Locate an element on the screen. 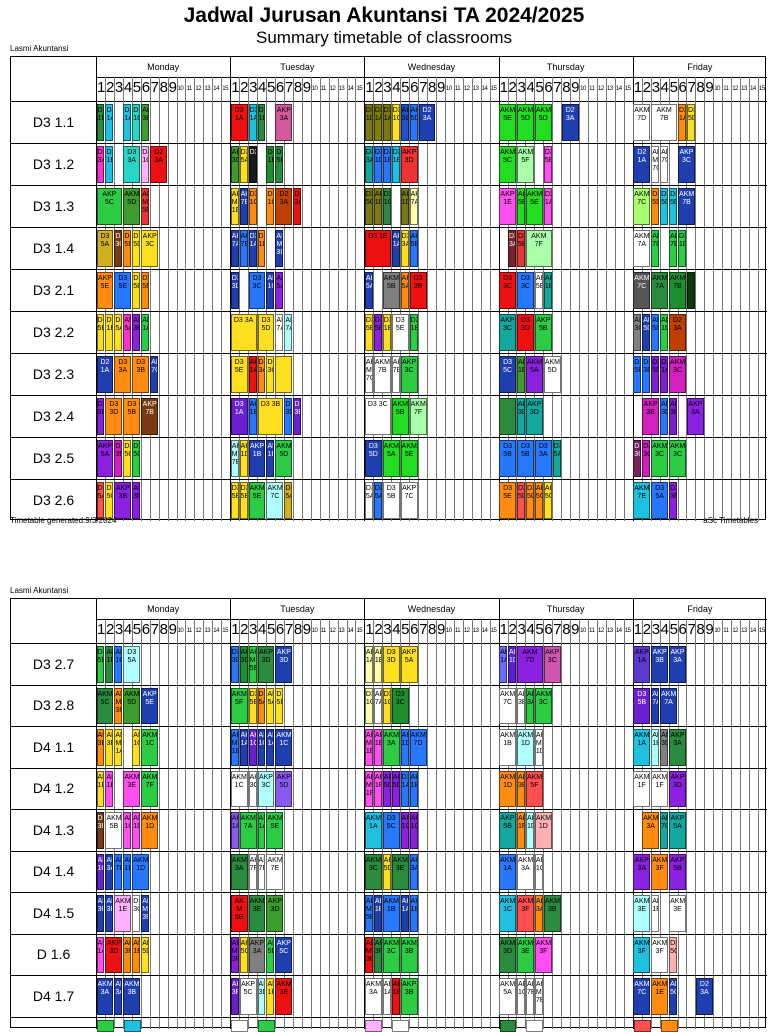  lesson-block: AKP 3A is located at coordinates (695, 416).